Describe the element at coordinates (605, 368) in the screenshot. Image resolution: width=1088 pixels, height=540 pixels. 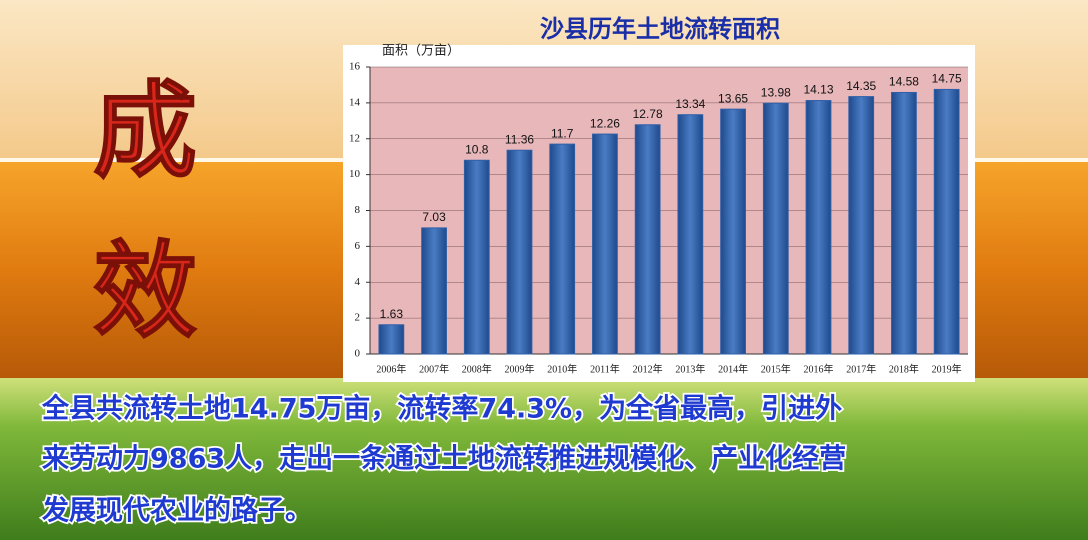
I see `x-tick-label: 2011年` at that location.